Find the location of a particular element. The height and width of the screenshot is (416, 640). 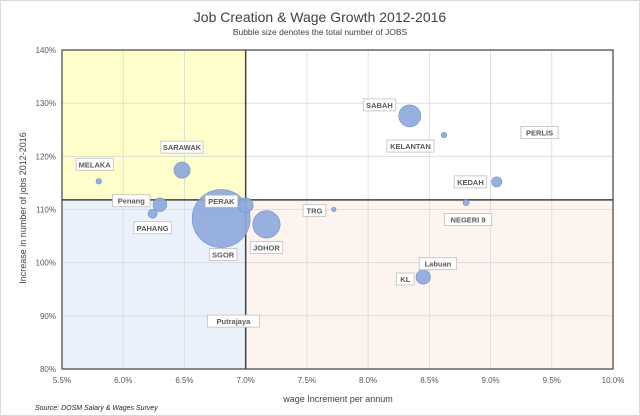

x-tick-label: 9.5% is located at coordinates (552, 380).